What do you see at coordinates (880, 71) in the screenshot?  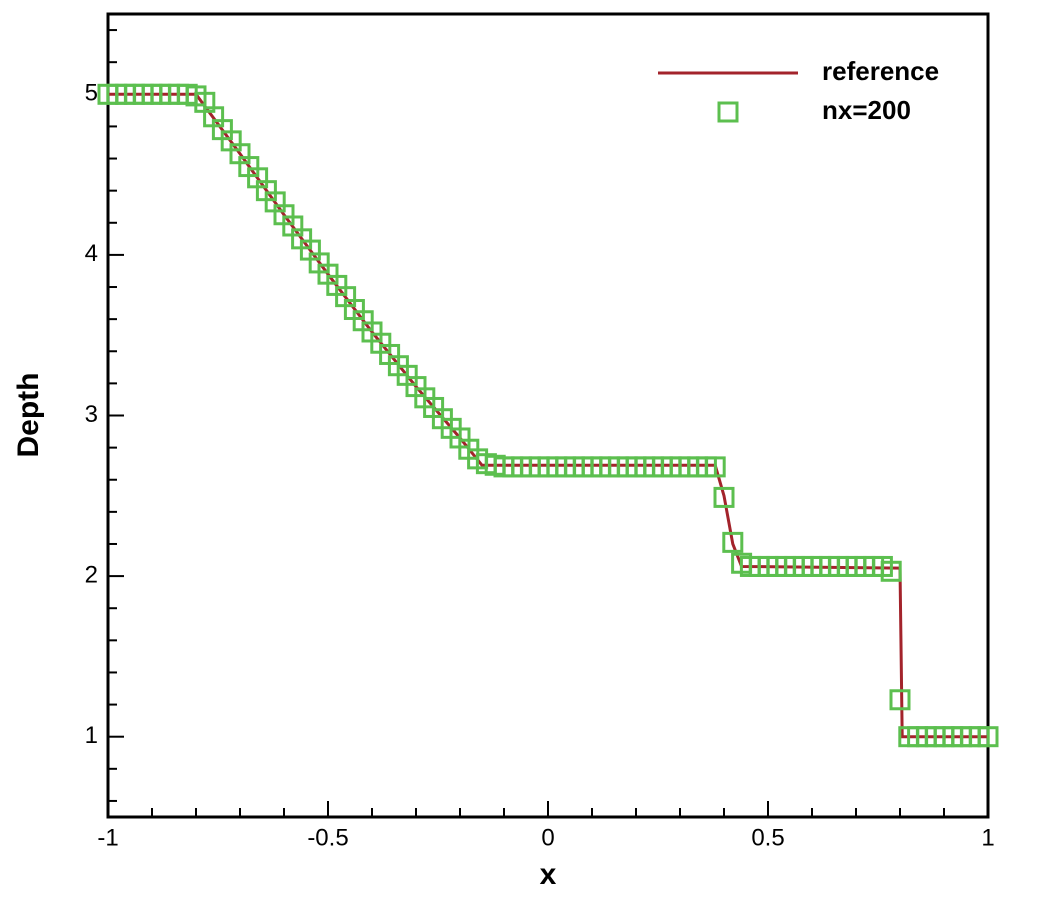 I see `legend-label: reference` at bounding box center [880, 71].